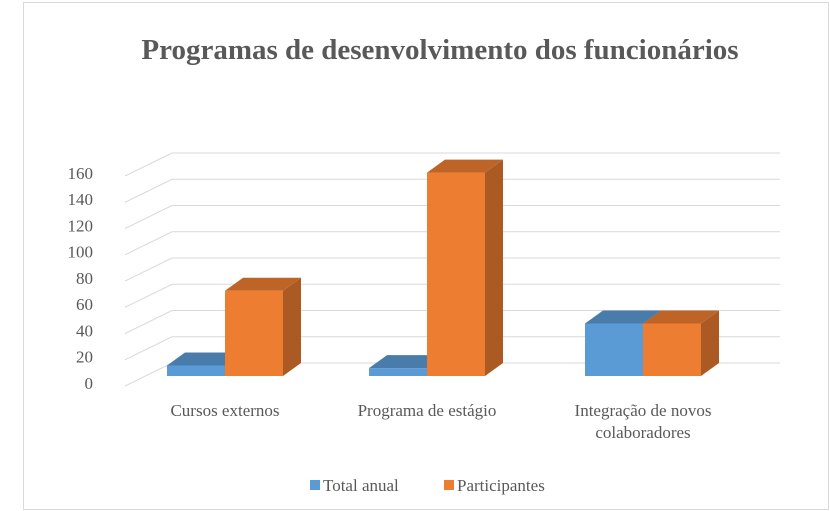  Describe the element at coordinates (81, 199) in the screenshot. I see `y-tick-label: 140` at that location.